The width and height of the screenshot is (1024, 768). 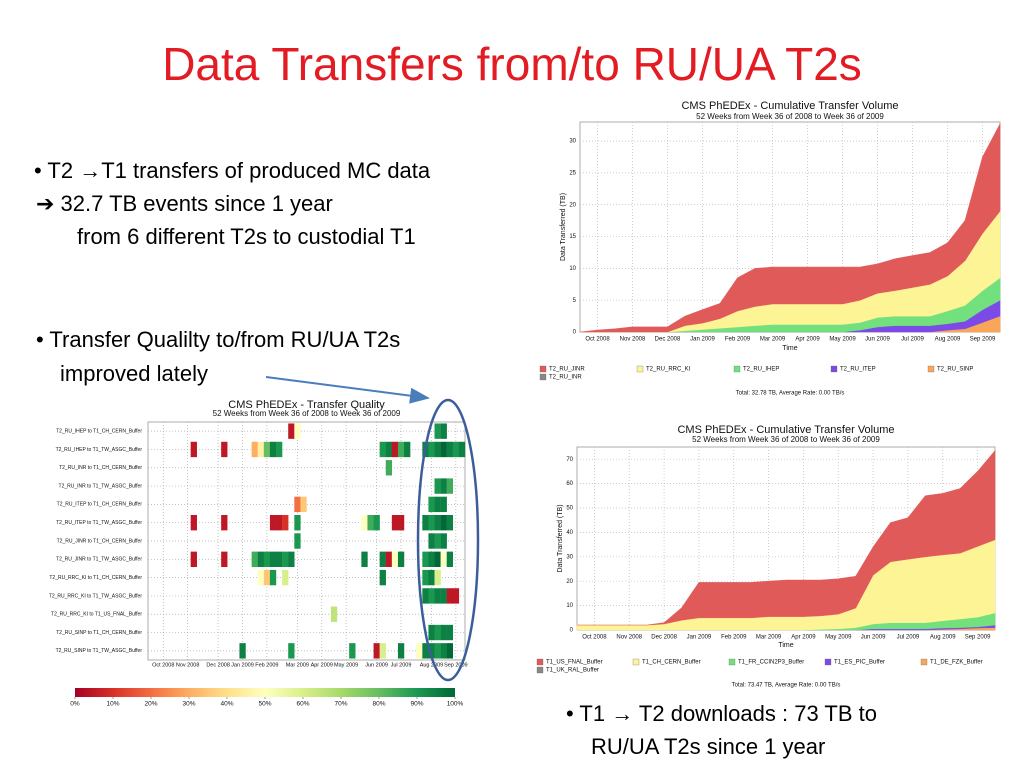 I want to click on legend-label: T2_RU_SINP, so click(x=955, y=370).